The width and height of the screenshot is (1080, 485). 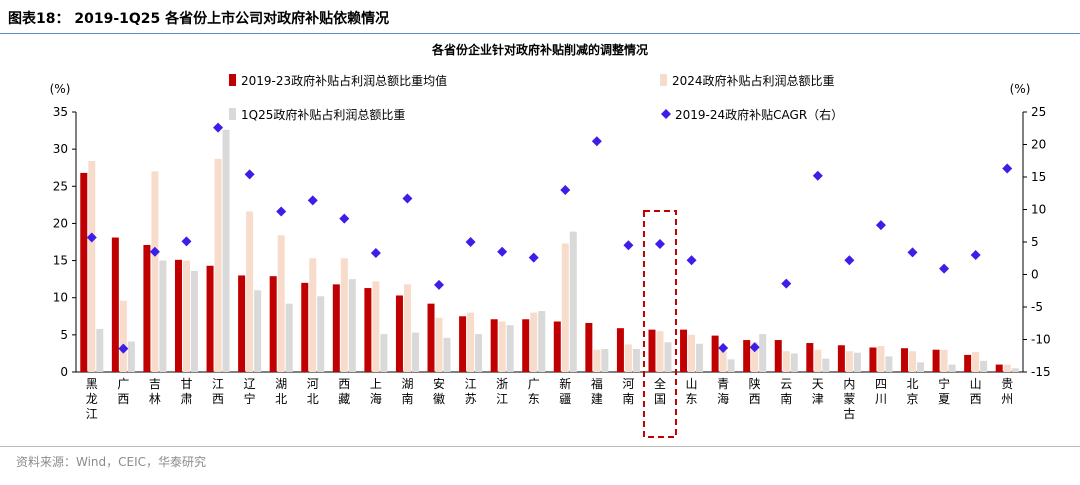 I want to click on right-tick-label: 10, so click(x=1038, y=210).